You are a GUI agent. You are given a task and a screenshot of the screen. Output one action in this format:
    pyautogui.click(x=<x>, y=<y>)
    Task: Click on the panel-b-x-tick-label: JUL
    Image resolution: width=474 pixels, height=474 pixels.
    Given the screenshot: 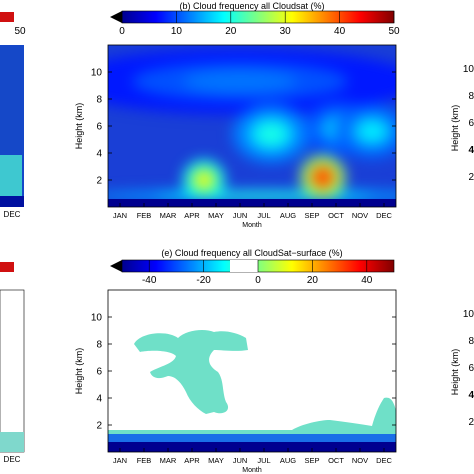 What is the action you would take?
    pyautogui.click(x=263, y=215)
    